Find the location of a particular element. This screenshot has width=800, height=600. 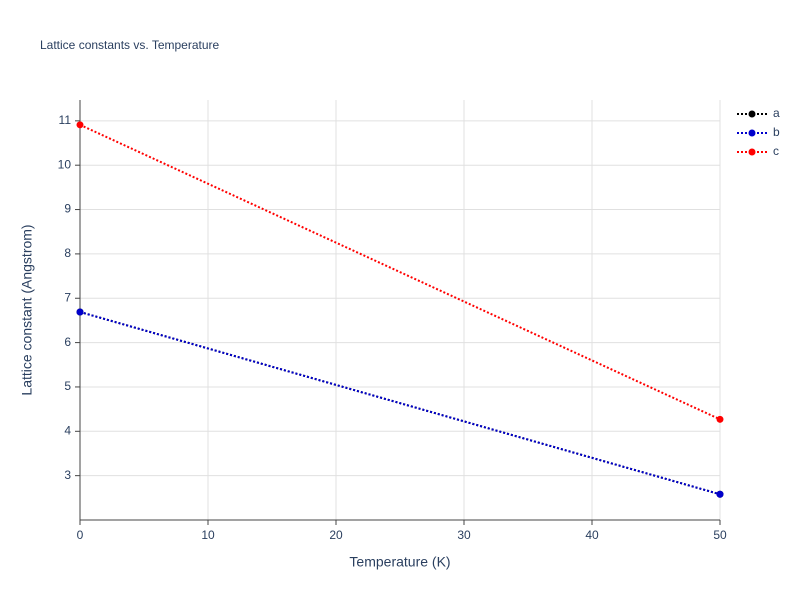

x-tick-label: 0 is located at coordinates (80, 535).